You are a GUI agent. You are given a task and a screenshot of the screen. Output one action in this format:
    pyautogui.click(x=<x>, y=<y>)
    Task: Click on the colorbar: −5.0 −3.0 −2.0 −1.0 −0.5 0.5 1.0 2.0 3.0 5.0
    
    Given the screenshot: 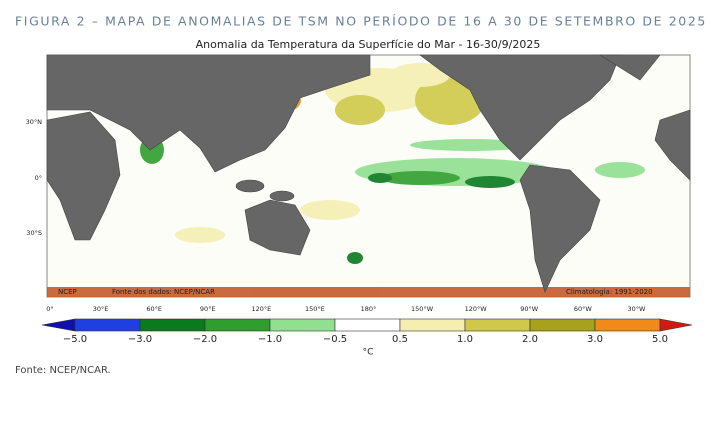 What is the action you would take?
    pyautogui.click(x=367, y=331)
    